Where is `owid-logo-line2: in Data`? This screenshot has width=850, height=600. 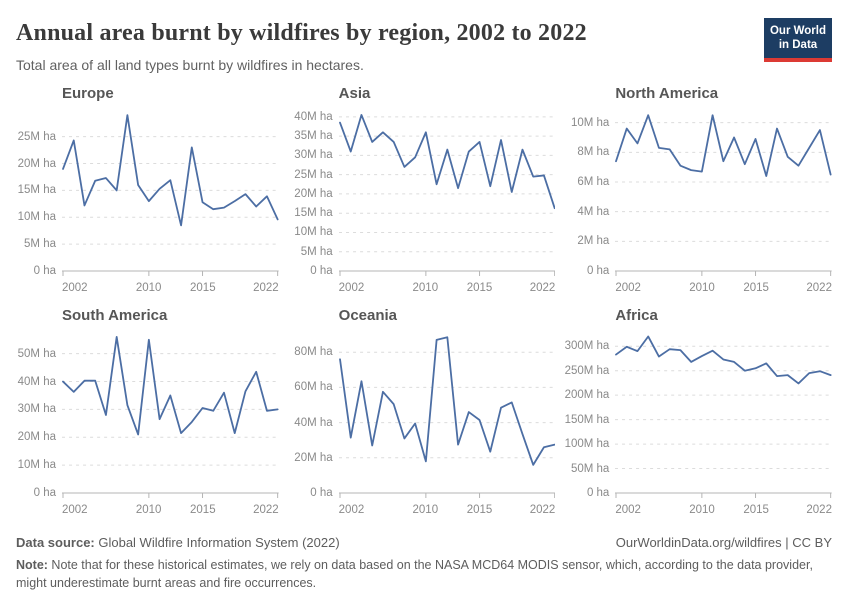 owid-logo-line2: in Data is located at coordinates (798, 45).